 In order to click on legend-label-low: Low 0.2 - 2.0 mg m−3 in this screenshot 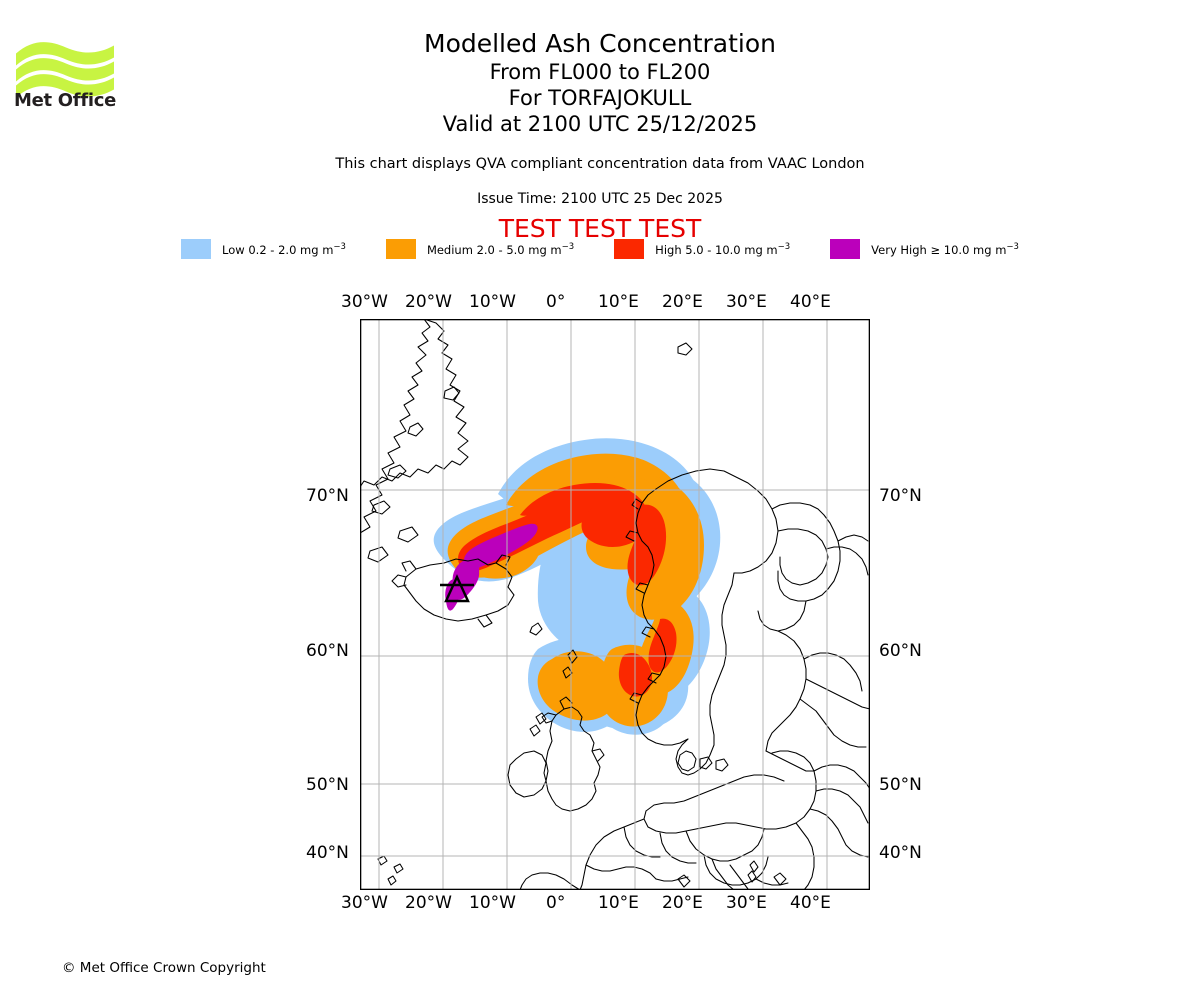, I will do `click(284, 249)`.